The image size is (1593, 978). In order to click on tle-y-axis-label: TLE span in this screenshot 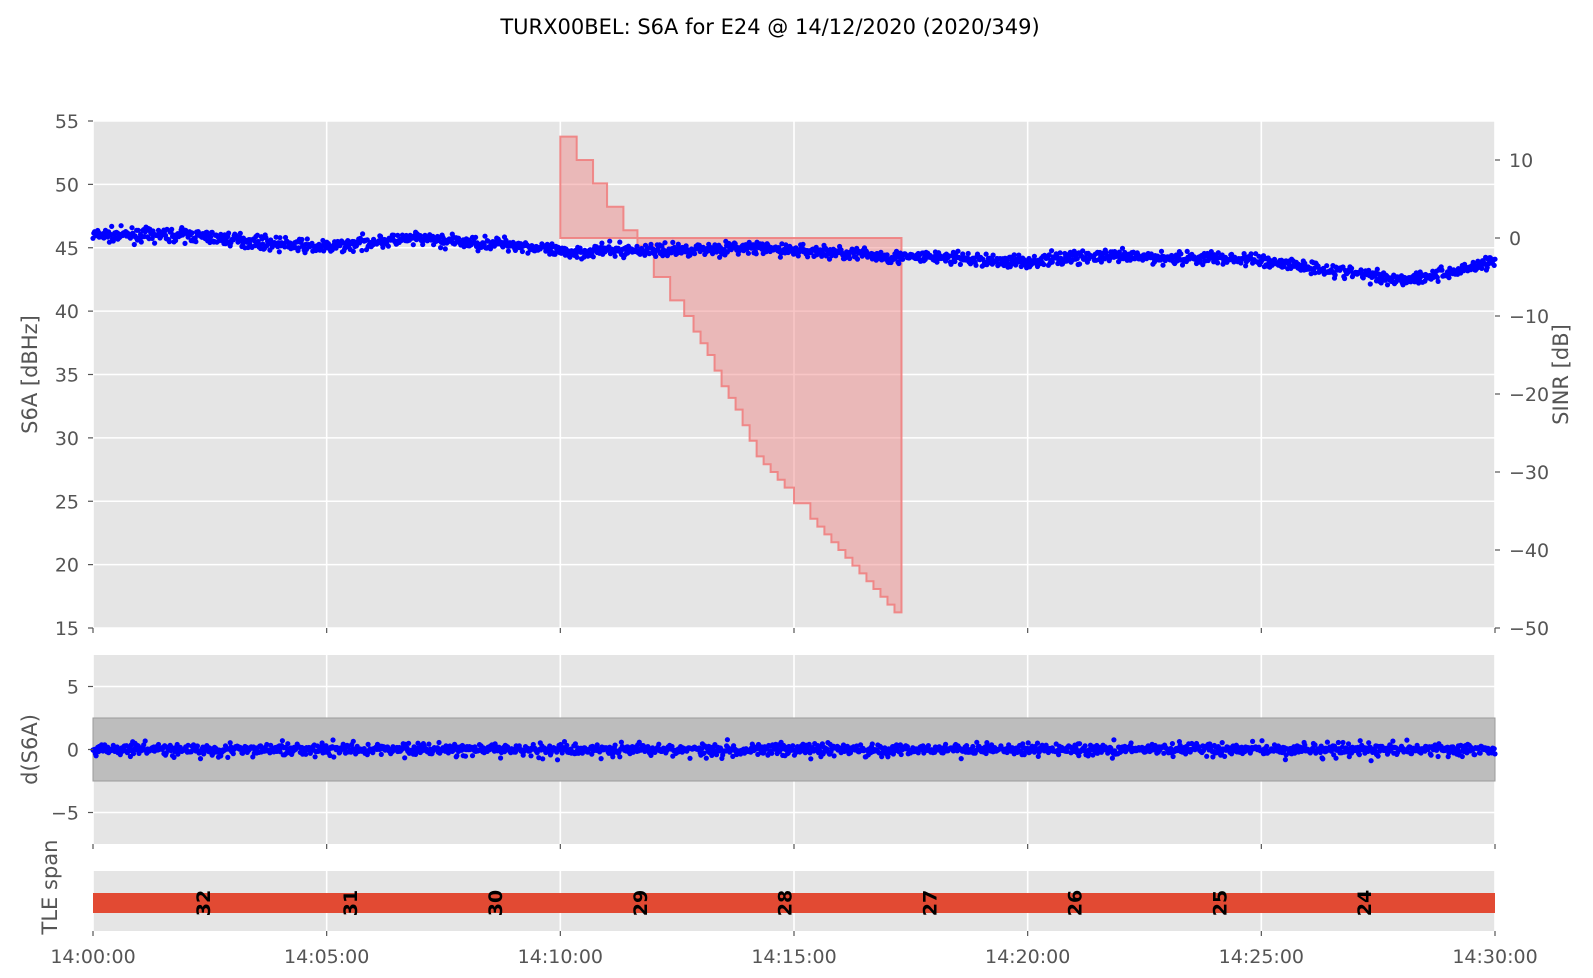, I will do `click(50, 888)`.